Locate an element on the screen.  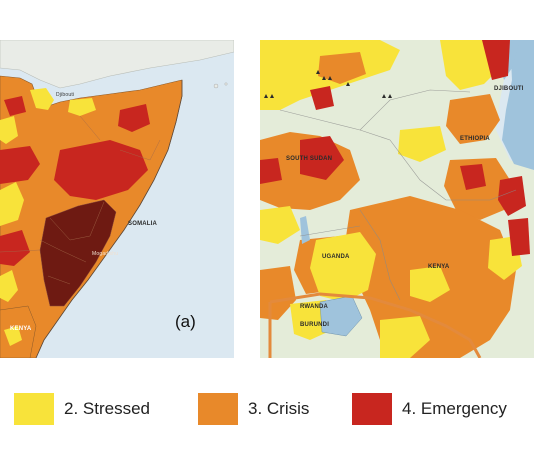
legend-label-stressed: 2. Stressed is located at coordinates (107, 408).